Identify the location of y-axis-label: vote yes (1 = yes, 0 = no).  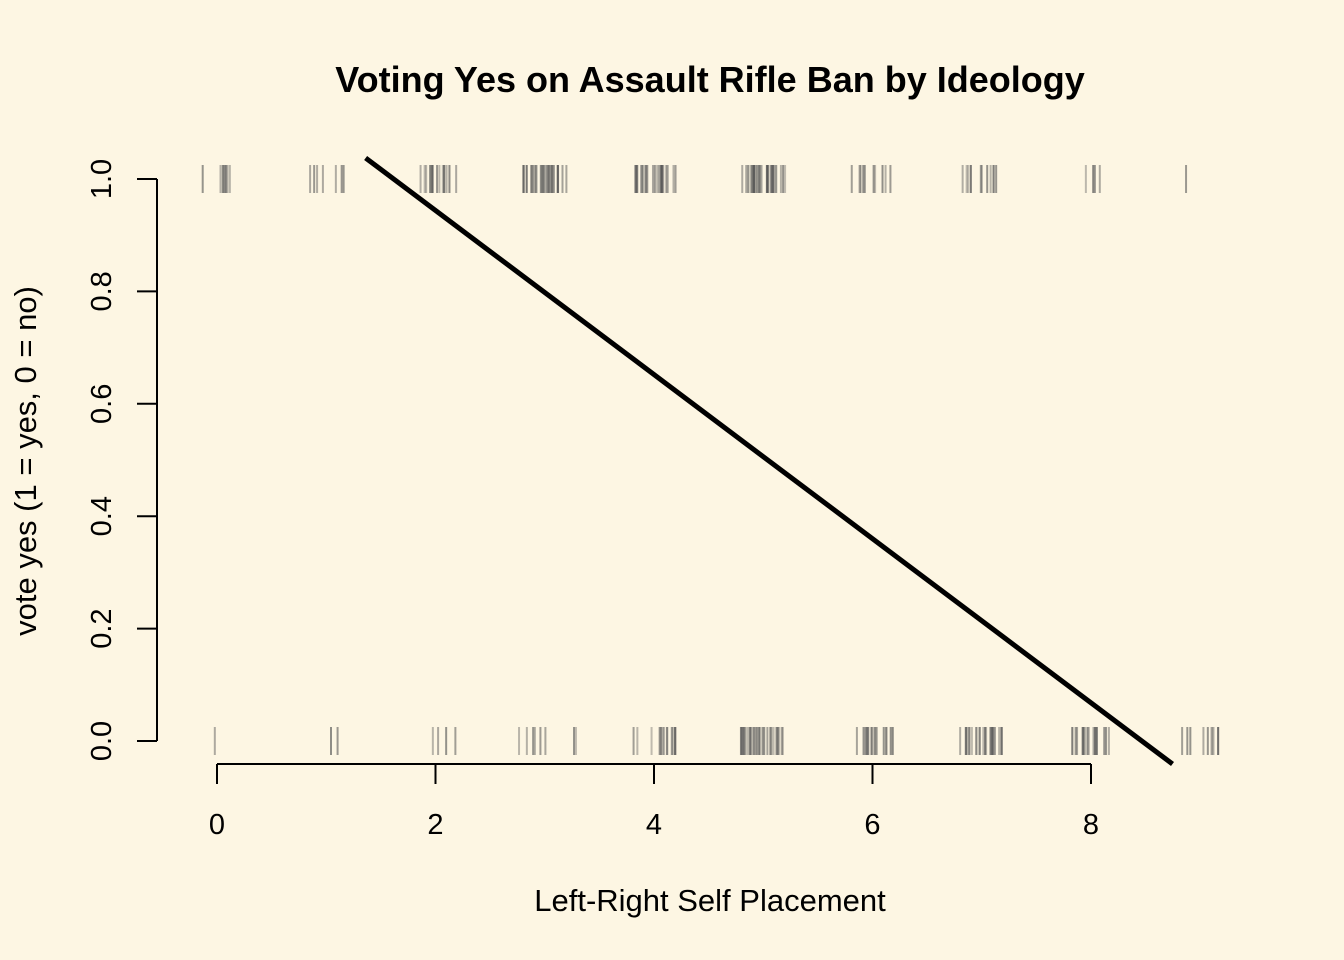
(25, 461).